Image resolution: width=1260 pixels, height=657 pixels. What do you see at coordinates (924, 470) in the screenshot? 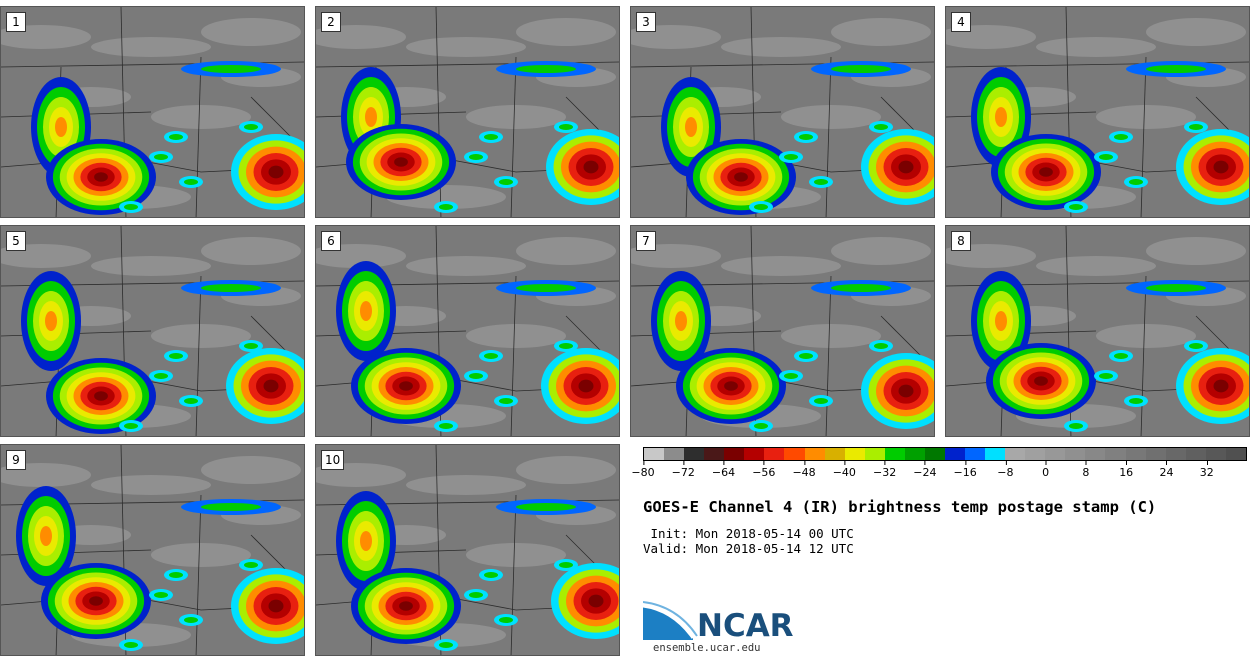
I see `colorbar-tick-label: −24` at bounding box center [924, 470].